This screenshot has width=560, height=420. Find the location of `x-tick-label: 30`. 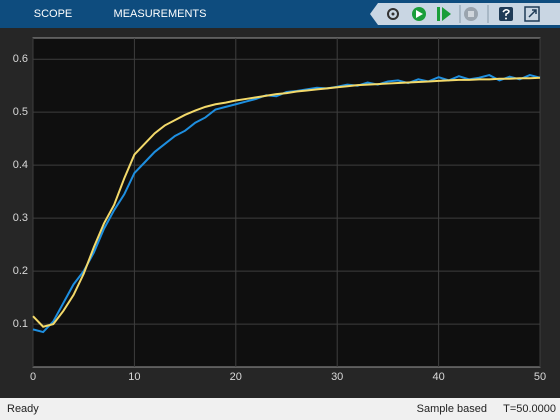

x-tick-label: 30 is located at coordinates (337, 377).